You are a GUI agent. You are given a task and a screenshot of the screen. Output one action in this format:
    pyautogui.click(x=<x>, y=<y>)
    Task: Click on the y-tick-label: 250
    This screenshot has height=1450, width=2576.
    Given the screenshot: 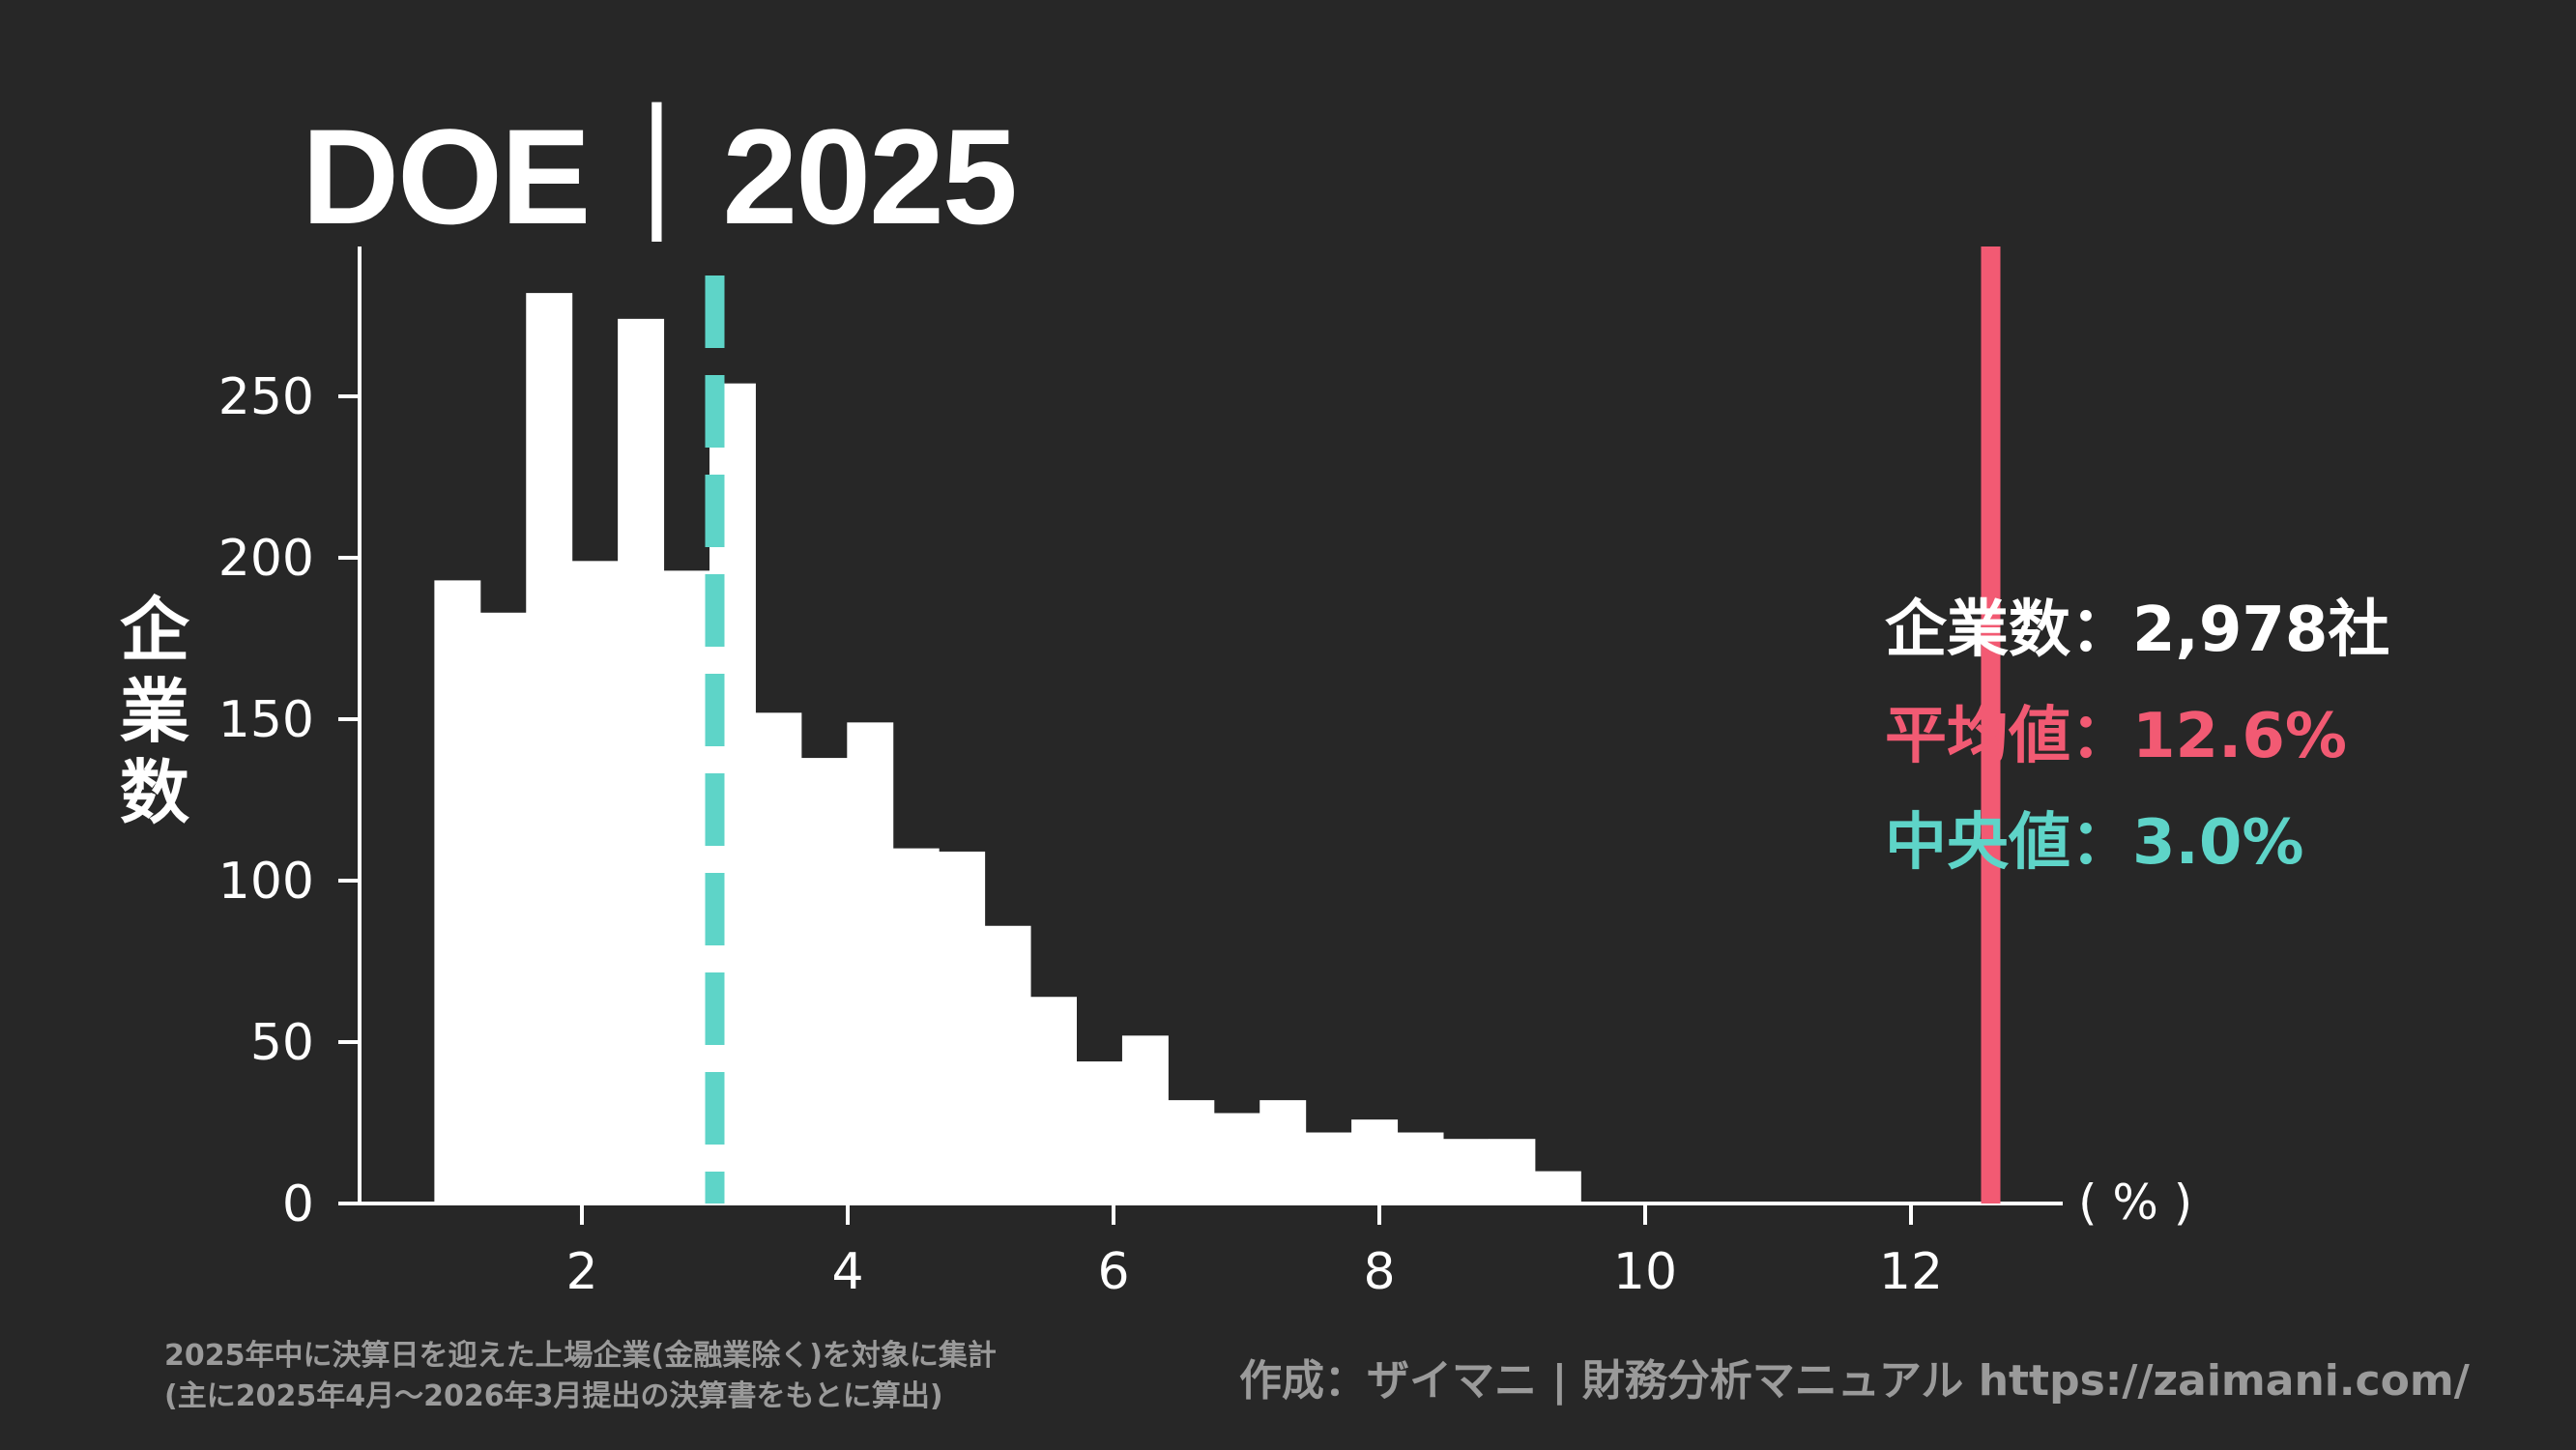 What is the action you would take?
    pyautogui.click(x=266, y=397)
    